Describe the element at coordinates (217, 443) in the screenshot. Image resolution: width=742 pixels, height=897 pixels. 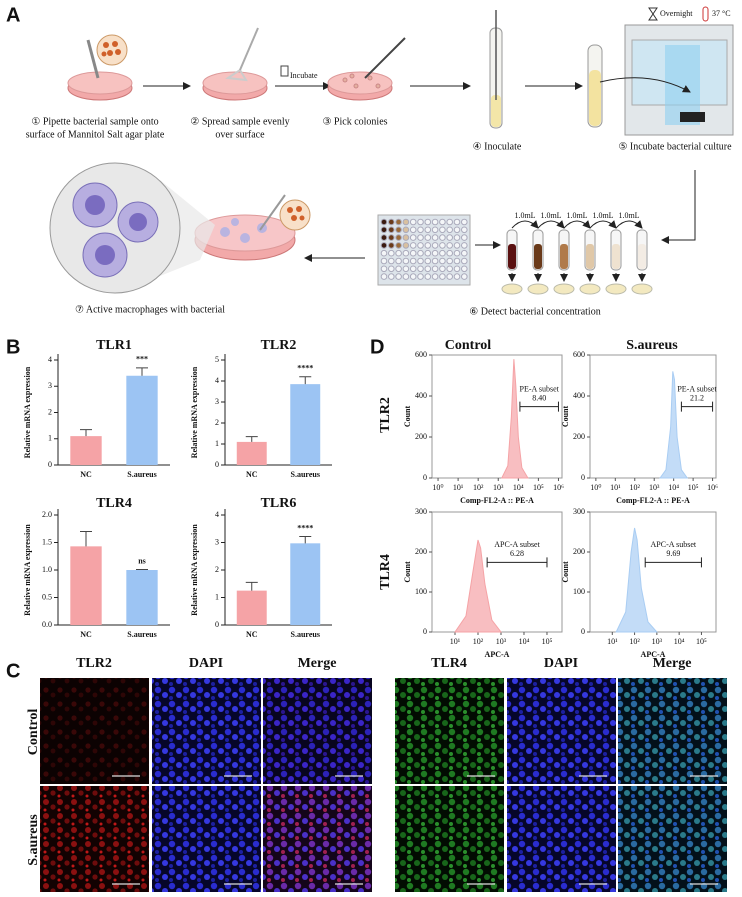
I see `y-tick-label: 1` at that location.